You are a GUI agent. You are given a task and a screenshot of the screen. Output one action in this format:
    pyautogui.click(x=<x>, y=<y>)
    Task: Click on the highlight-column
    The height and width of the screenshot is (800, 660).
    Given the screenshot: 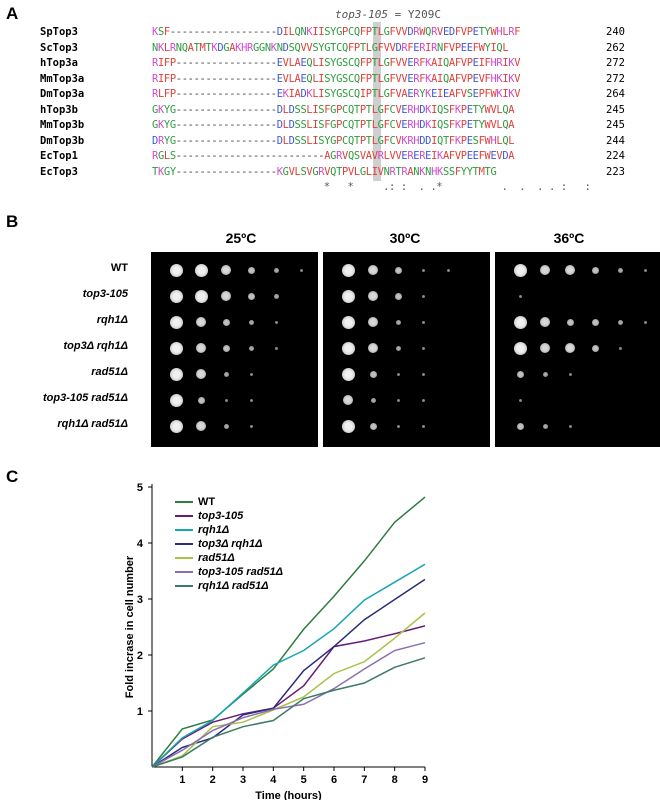 What is the action you would take?
    pyautogui.click(x=377, y=101)
    